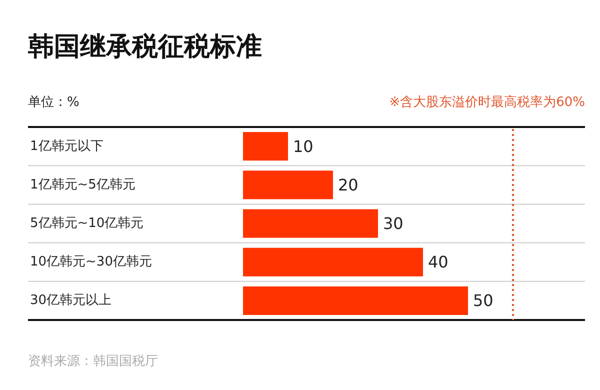  I want to click on chart-title: 韩国继承税征税标准, so click(144, 47).